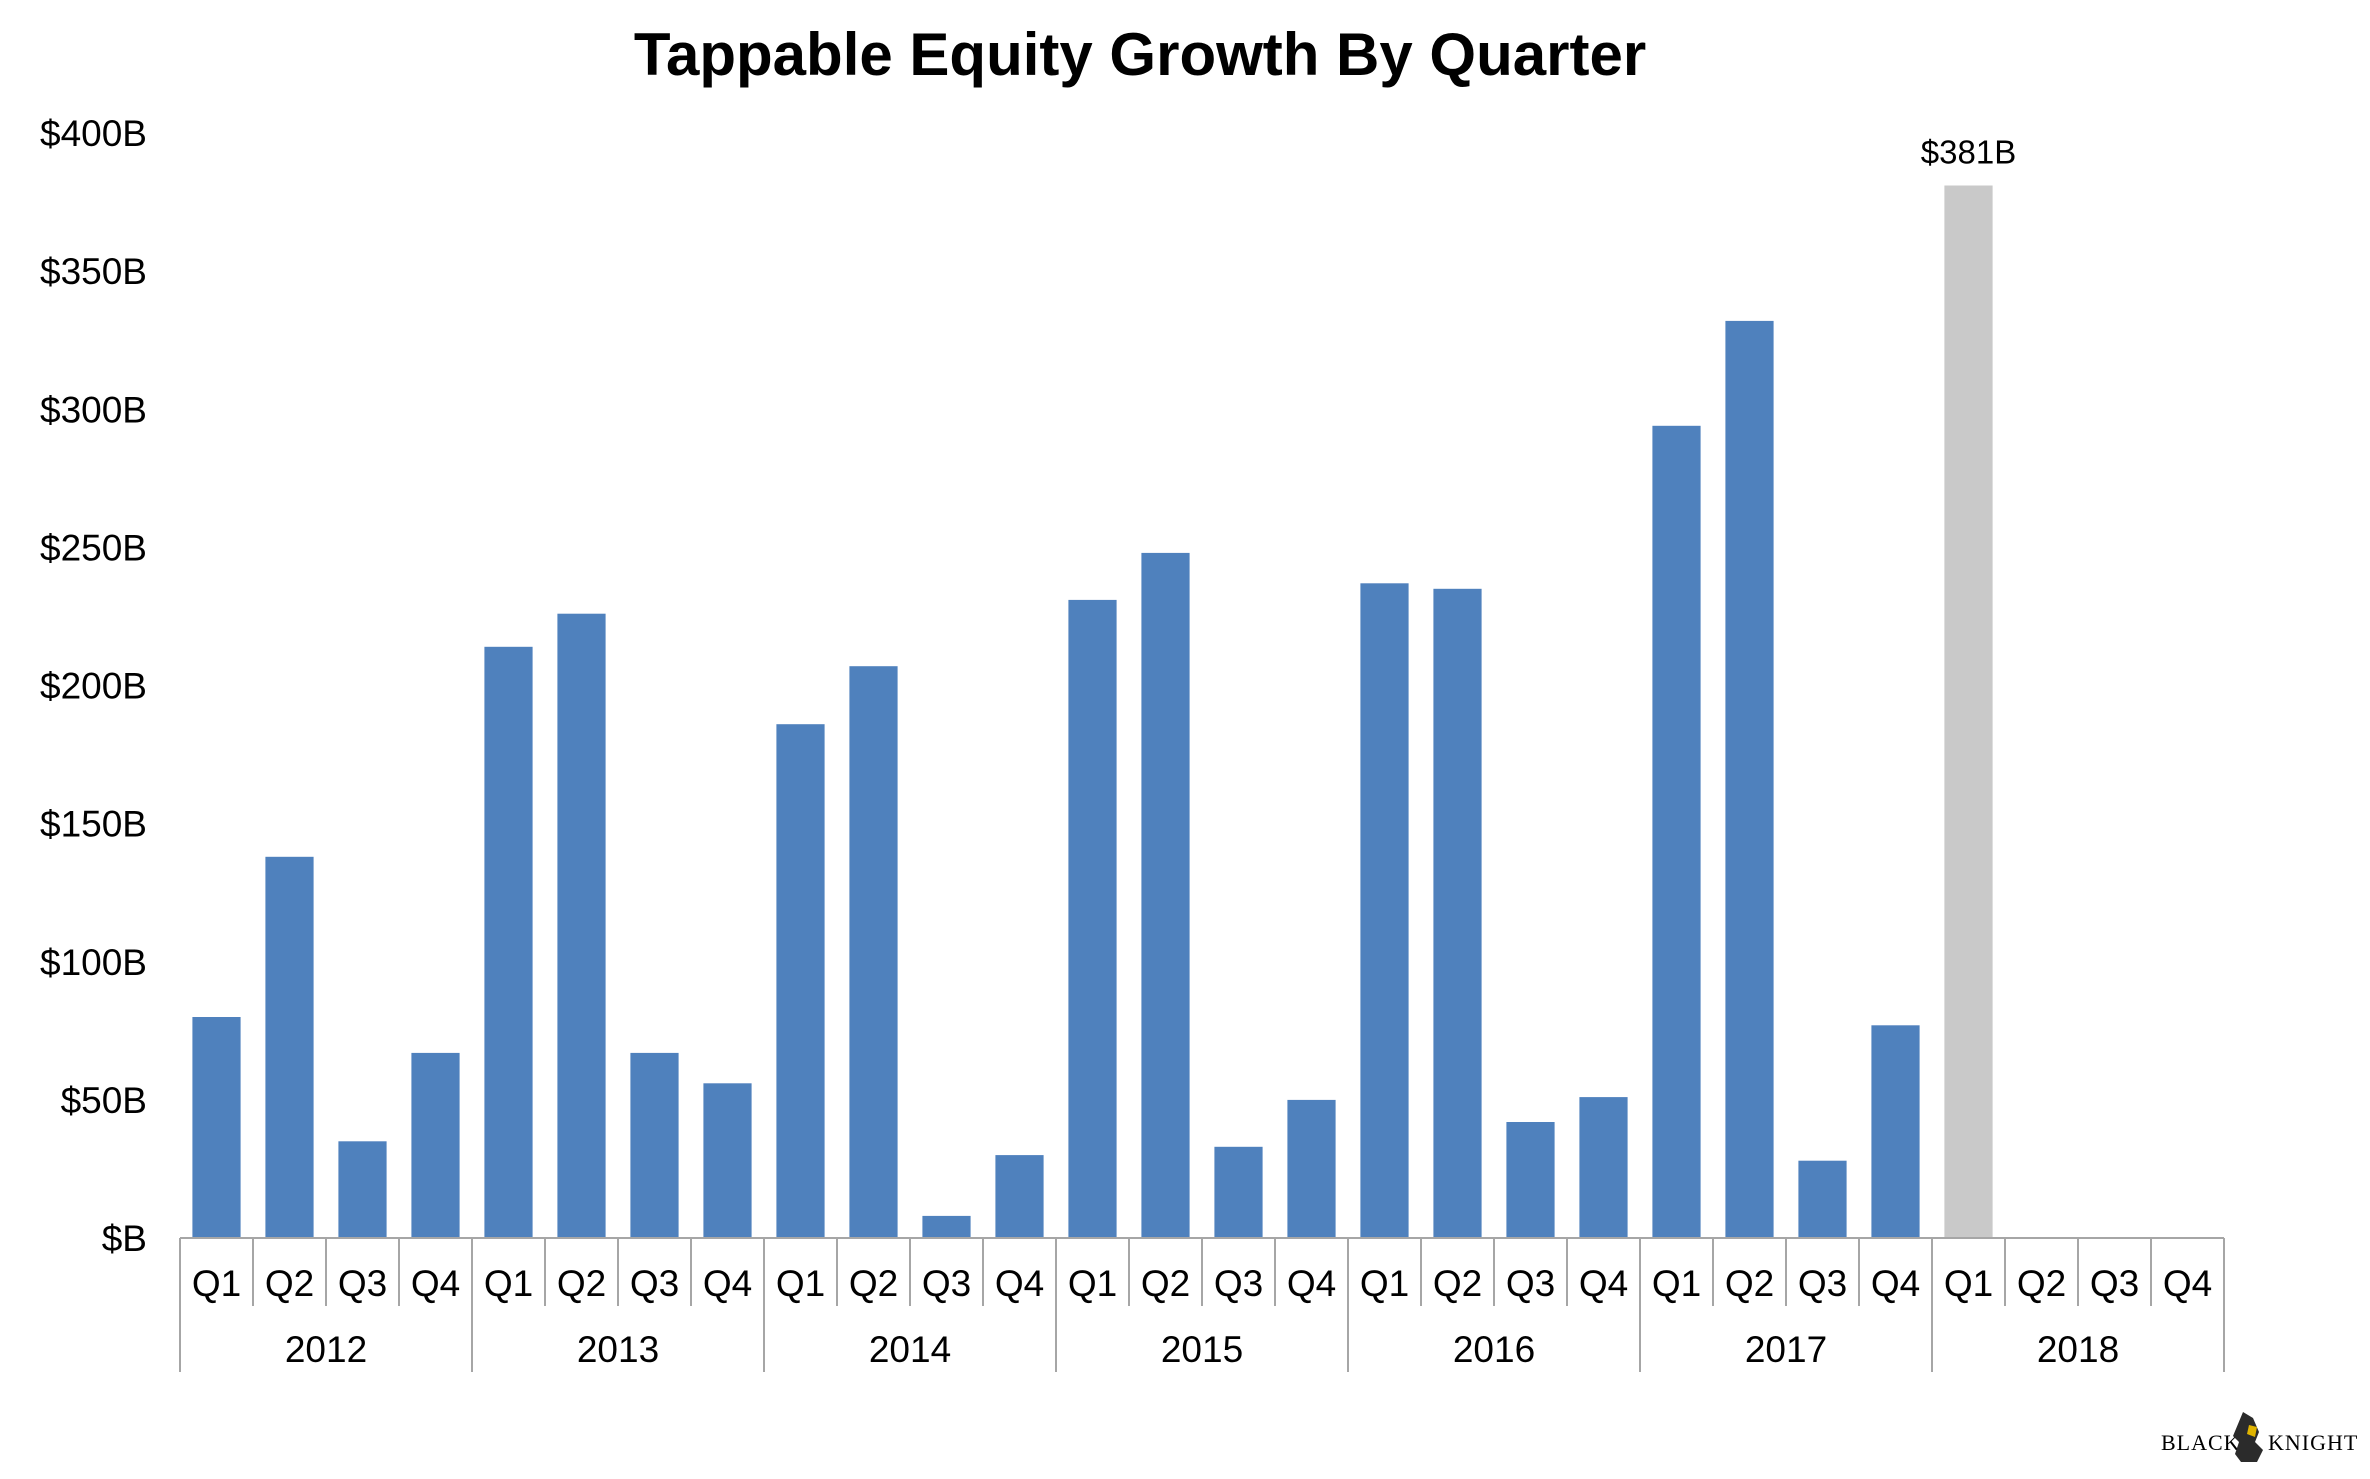 Image resolution: width=2370 pixels, height=1479 pixels. I want to click on bar-data-label: $381B, so click(1968, 151).